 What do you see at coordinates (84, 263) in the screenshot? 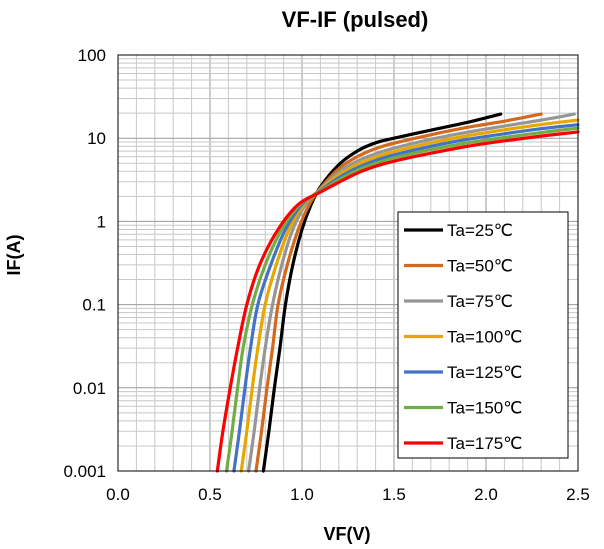
I see `y-tick-labels: 0.001 0.01 0.1 1 10 100` at bounding box center [84, 263].